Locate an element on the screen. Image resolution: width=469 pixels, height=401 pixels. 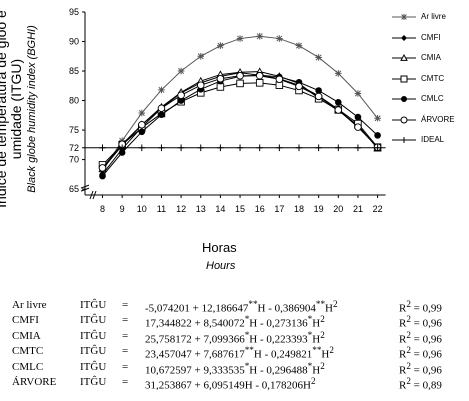
y-tick-label-95: 95 is located at coordinates (74, 12).